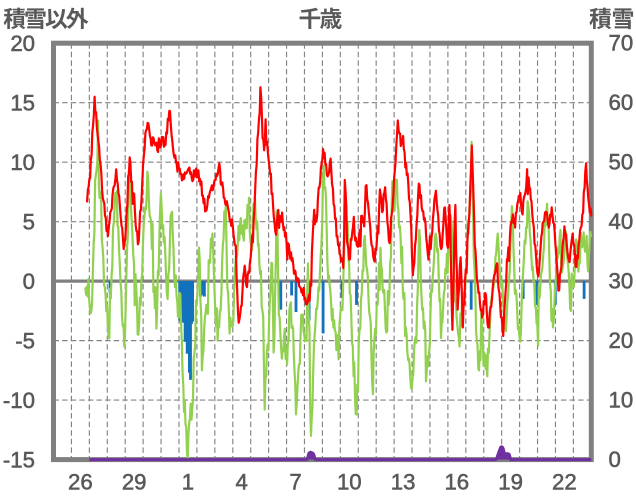 The width and height of the screenshot is (636, 501). What do you see at coordinates (242, 482) in the screenshot?
I see `svg-text: 4` at bounding box center [242, 482].